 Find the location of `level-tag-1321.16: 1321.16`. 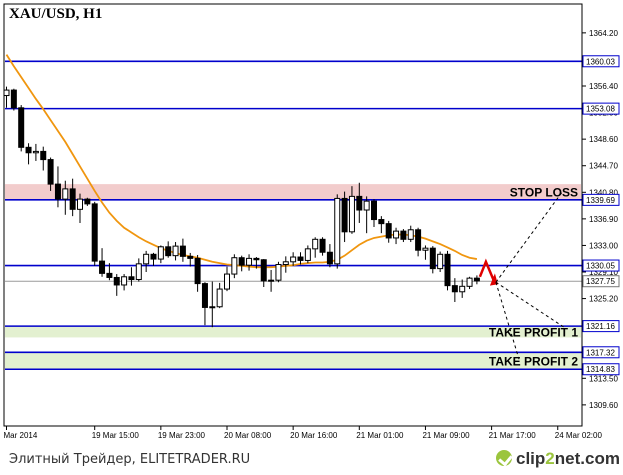

level-tag-1321.16: 1321.16 is located at coordinates (601, 326).